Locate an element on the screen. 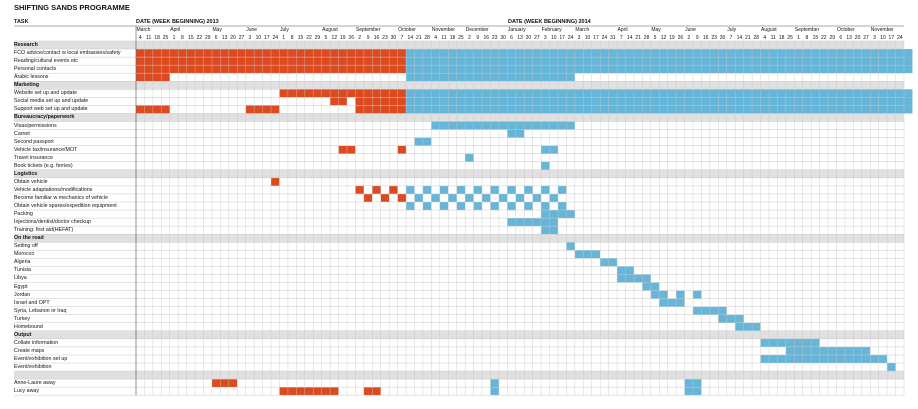  week-label: 20 is located at coordinates (528, 38).